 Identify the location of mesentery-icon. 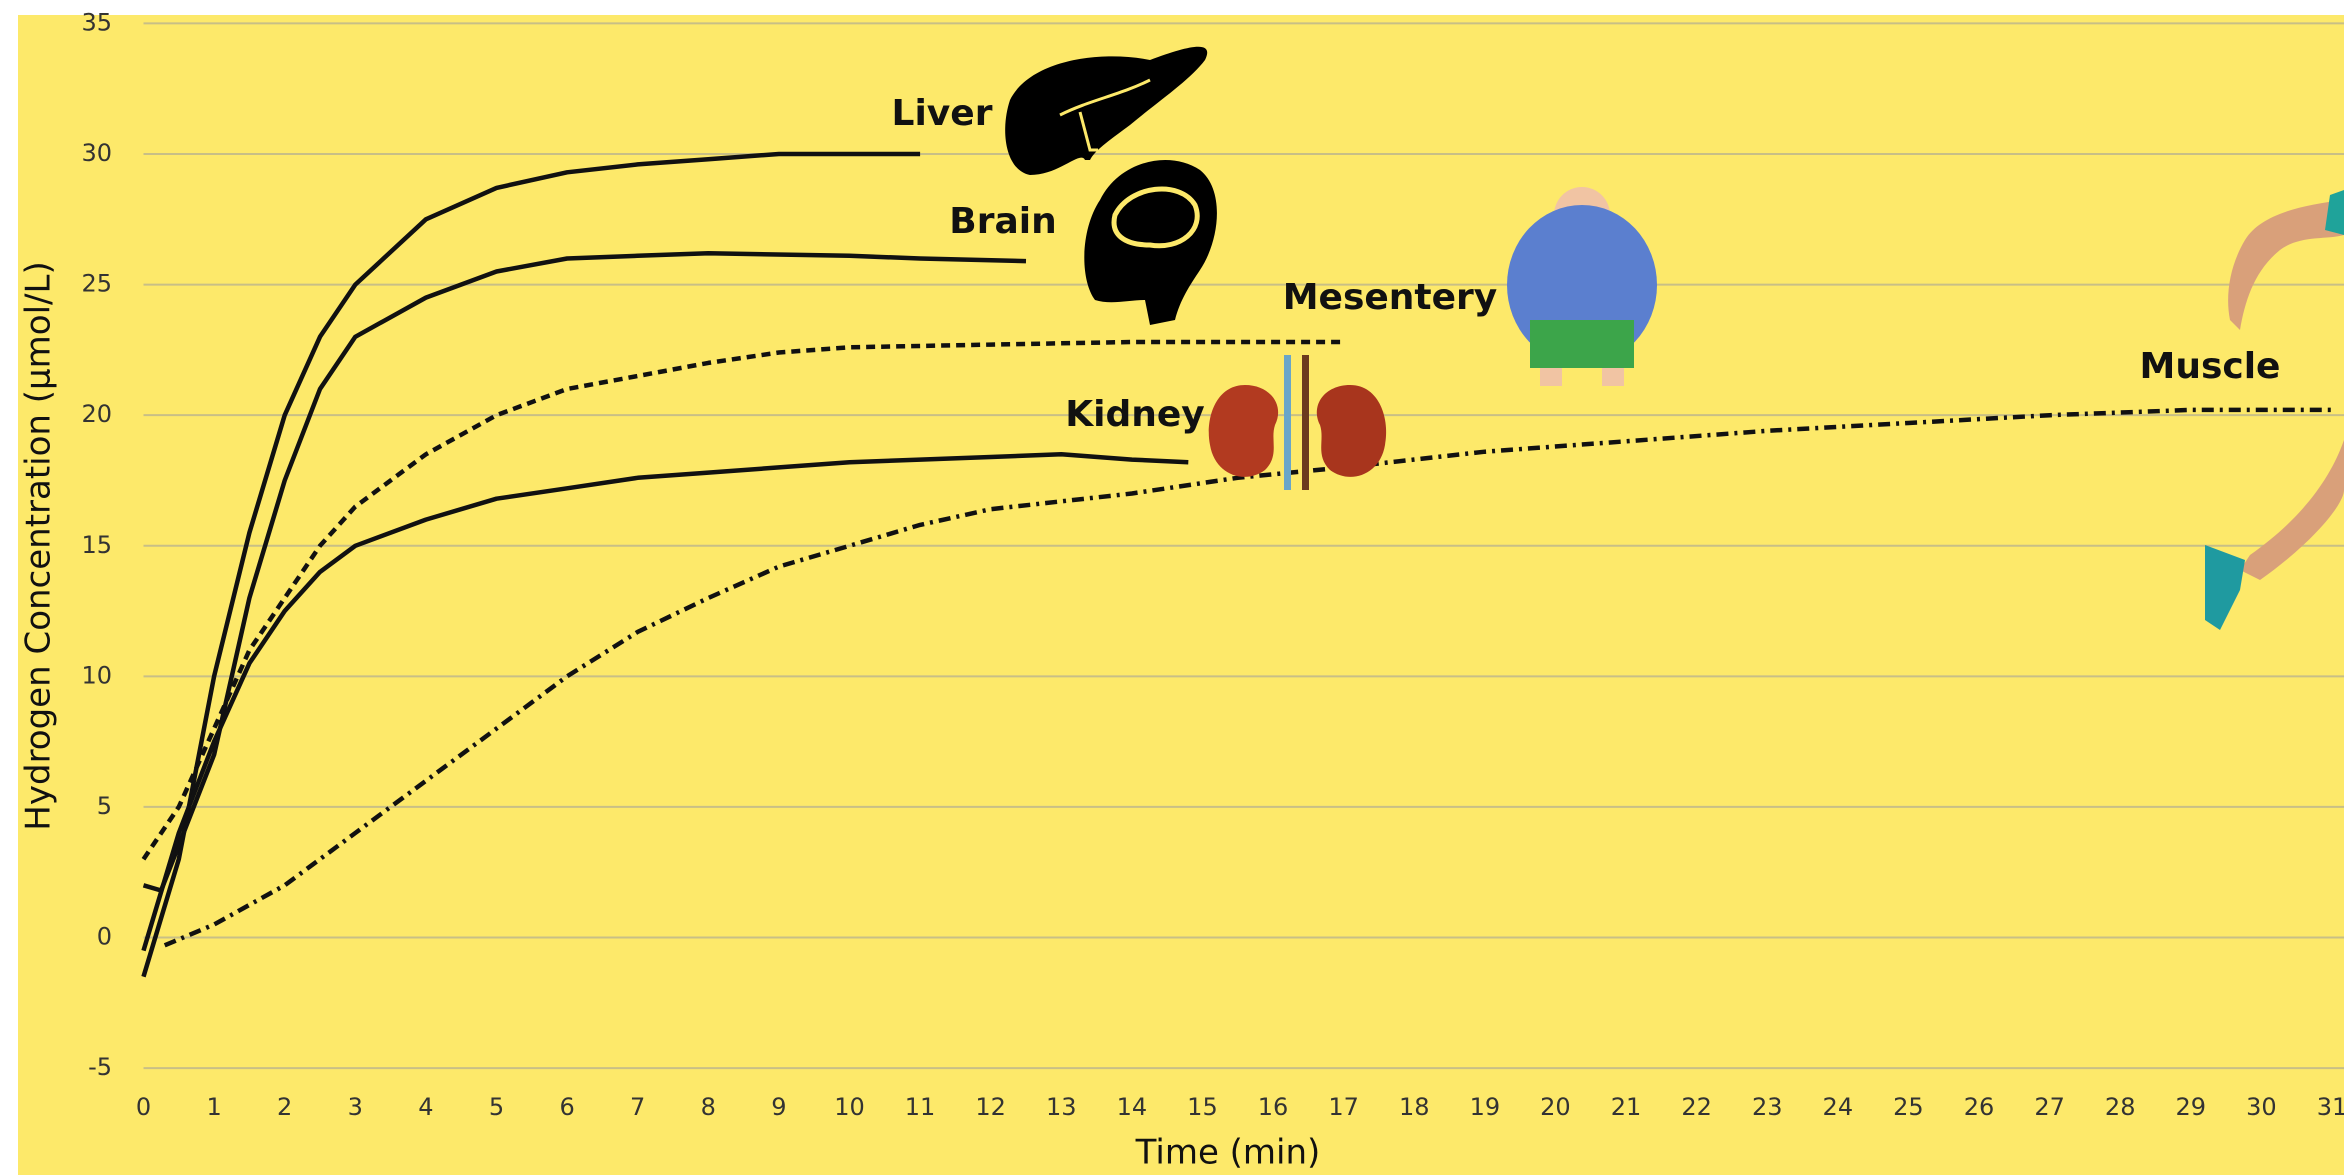
(1582, 286).